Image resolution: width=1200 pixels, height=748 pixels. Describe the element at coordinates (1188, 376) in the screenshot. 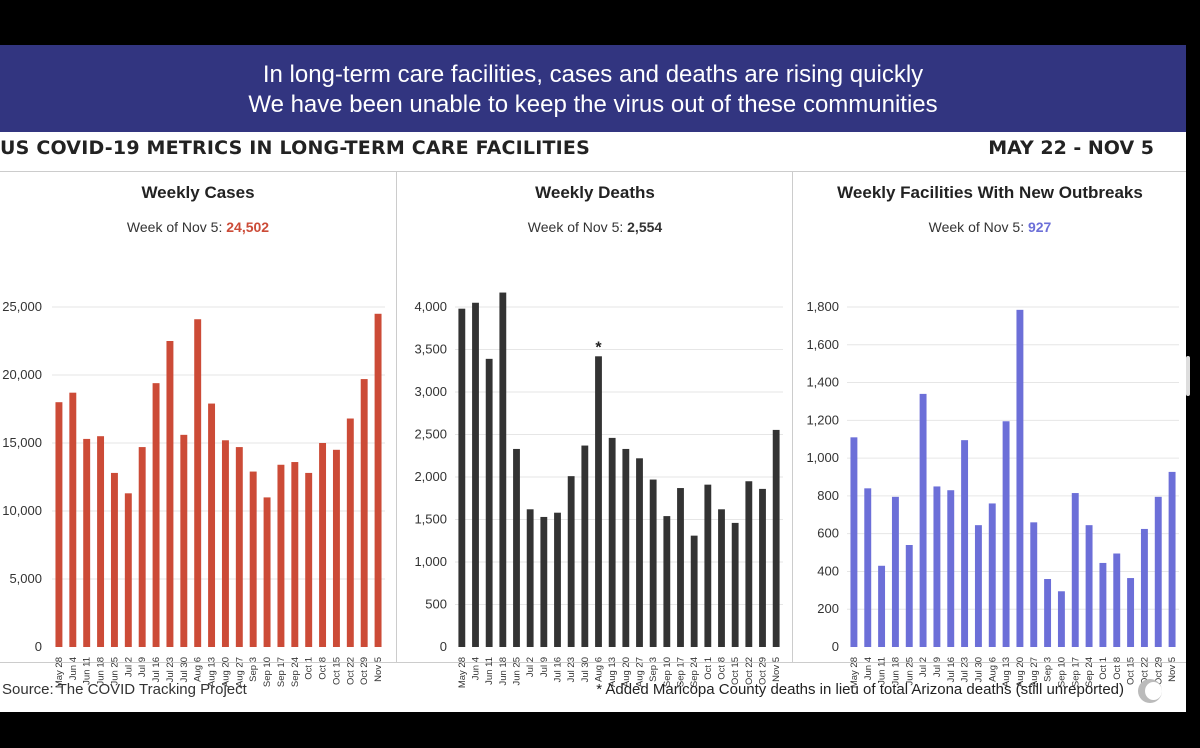

I see `scrollbar-handle` at that location.